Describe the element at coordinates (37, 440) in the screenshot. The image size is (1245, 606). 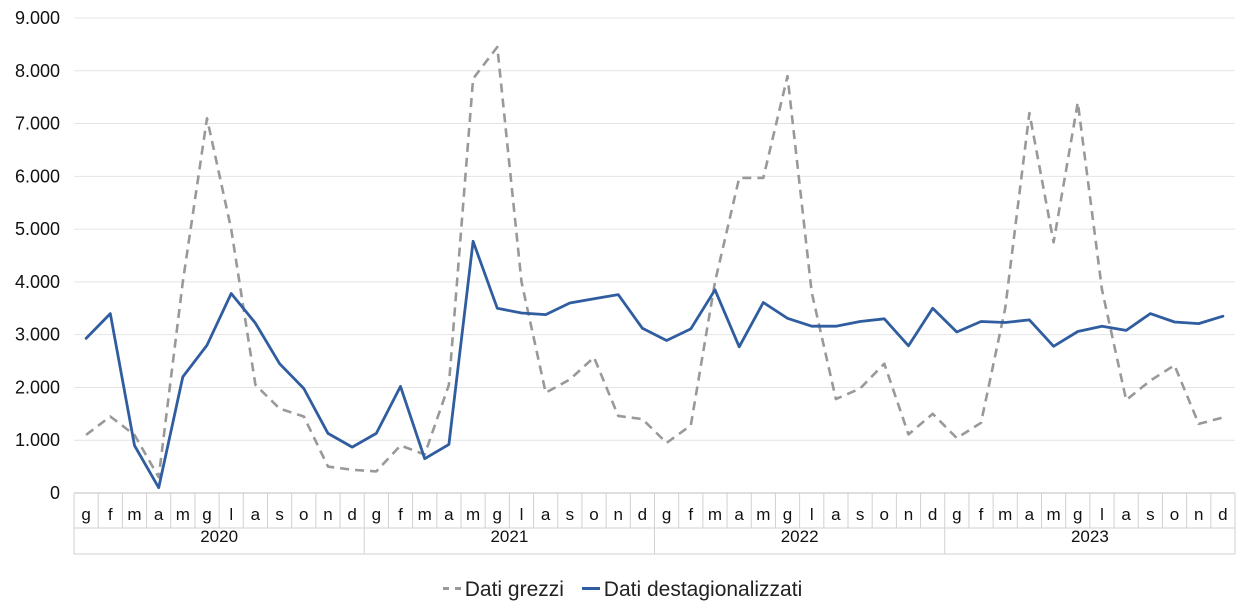
I see `y-tick-label: 1.000` at that location.